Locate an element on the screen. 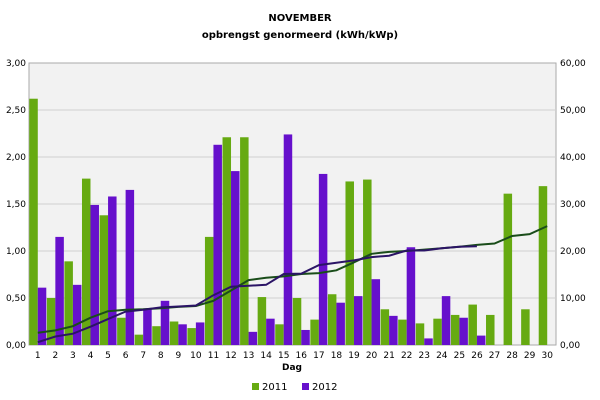 The width and height of the screenshot is (600, 400). x-tick-label: 25 is located at coordinates (459, 356).